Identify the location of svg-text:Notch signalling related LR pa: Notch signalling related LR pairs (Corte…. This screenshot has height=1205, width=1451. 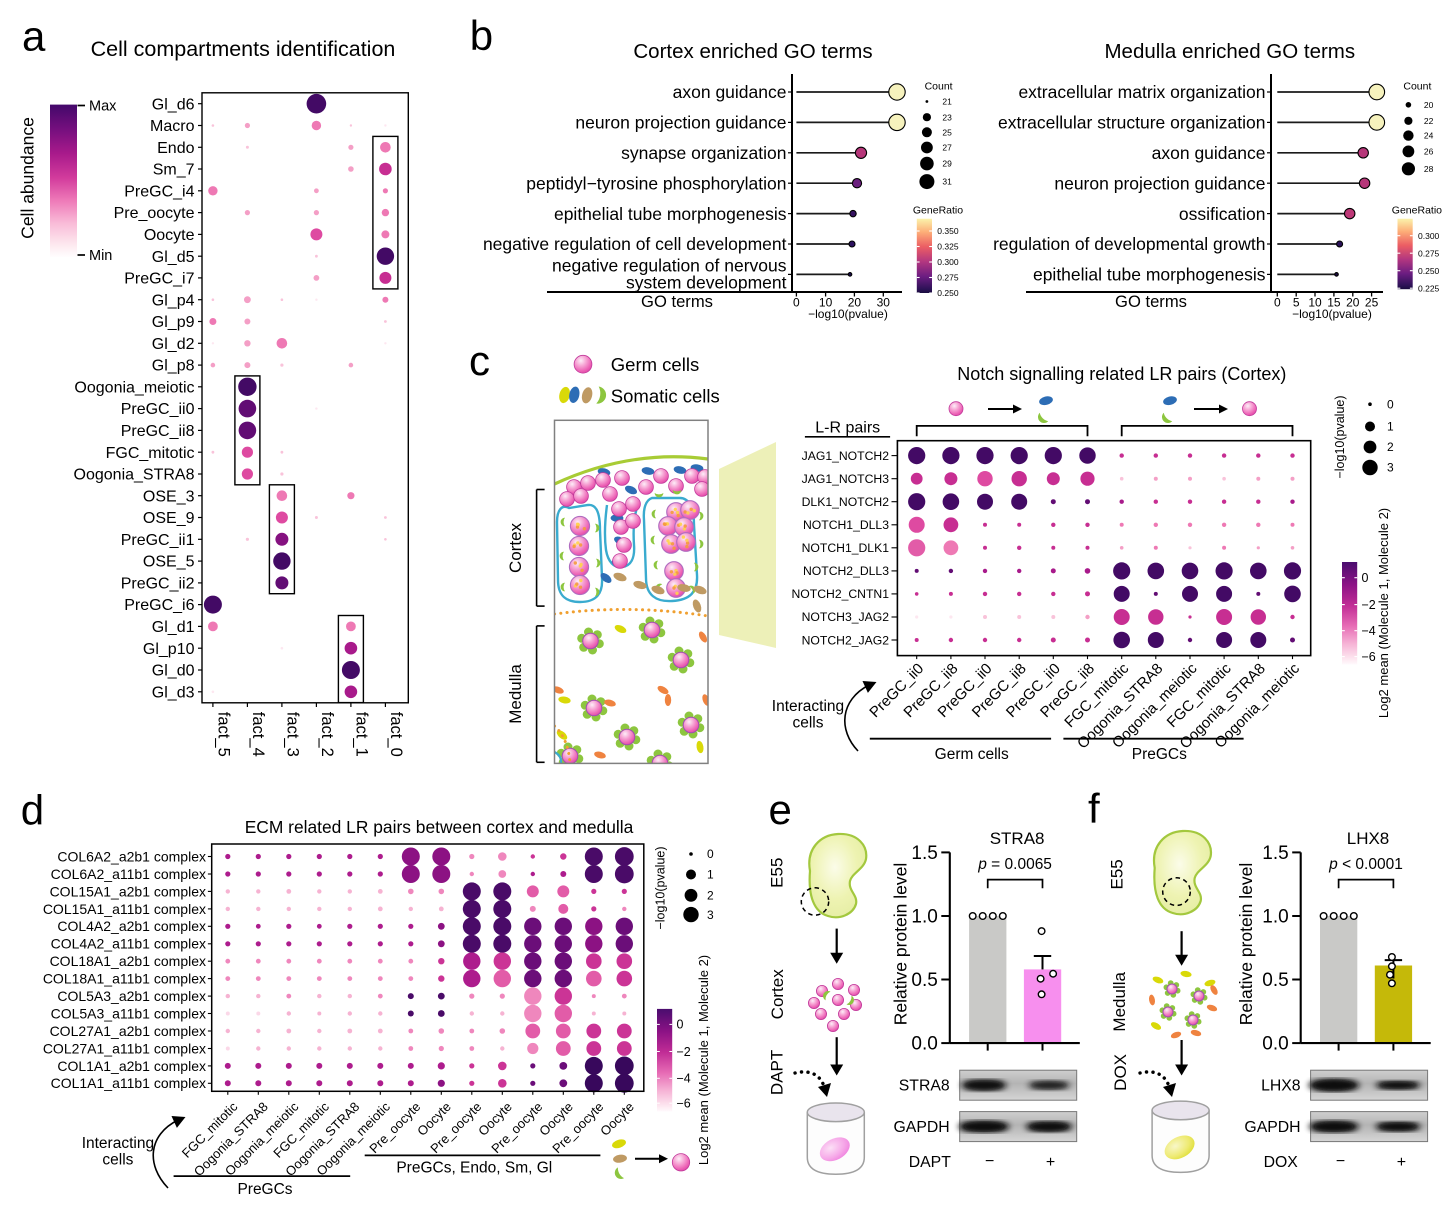
(1121, 374).